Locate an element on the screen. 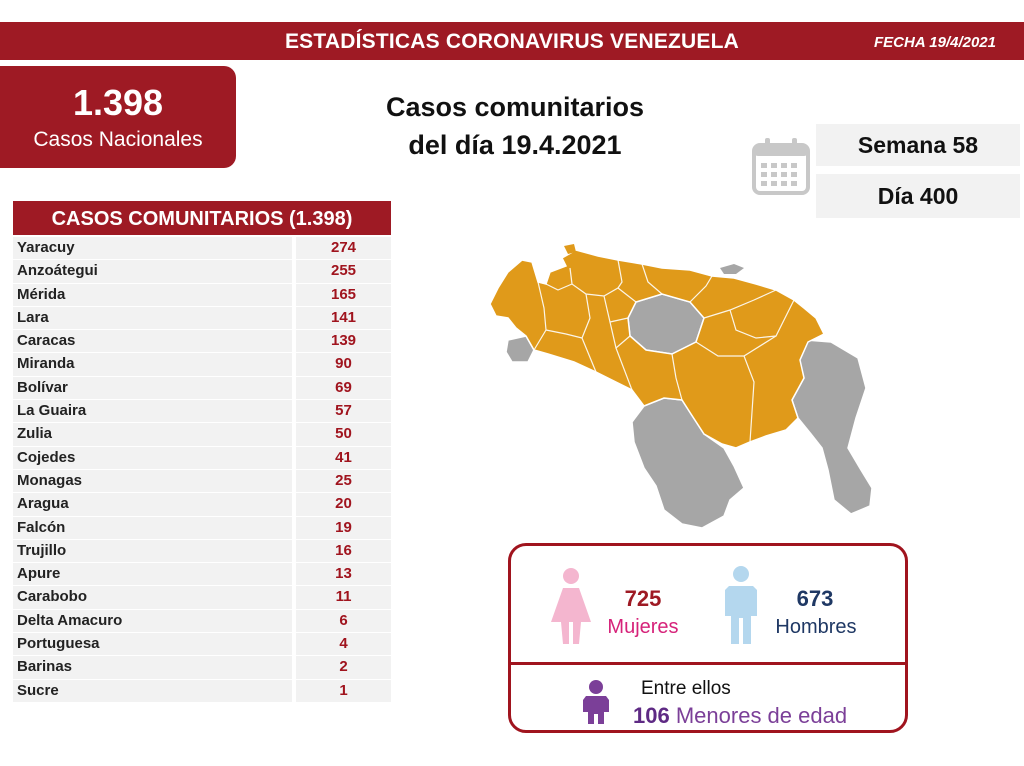 The image size is (1024, 766). table-row: Mérida 165 is located at coordinates (202, 295).